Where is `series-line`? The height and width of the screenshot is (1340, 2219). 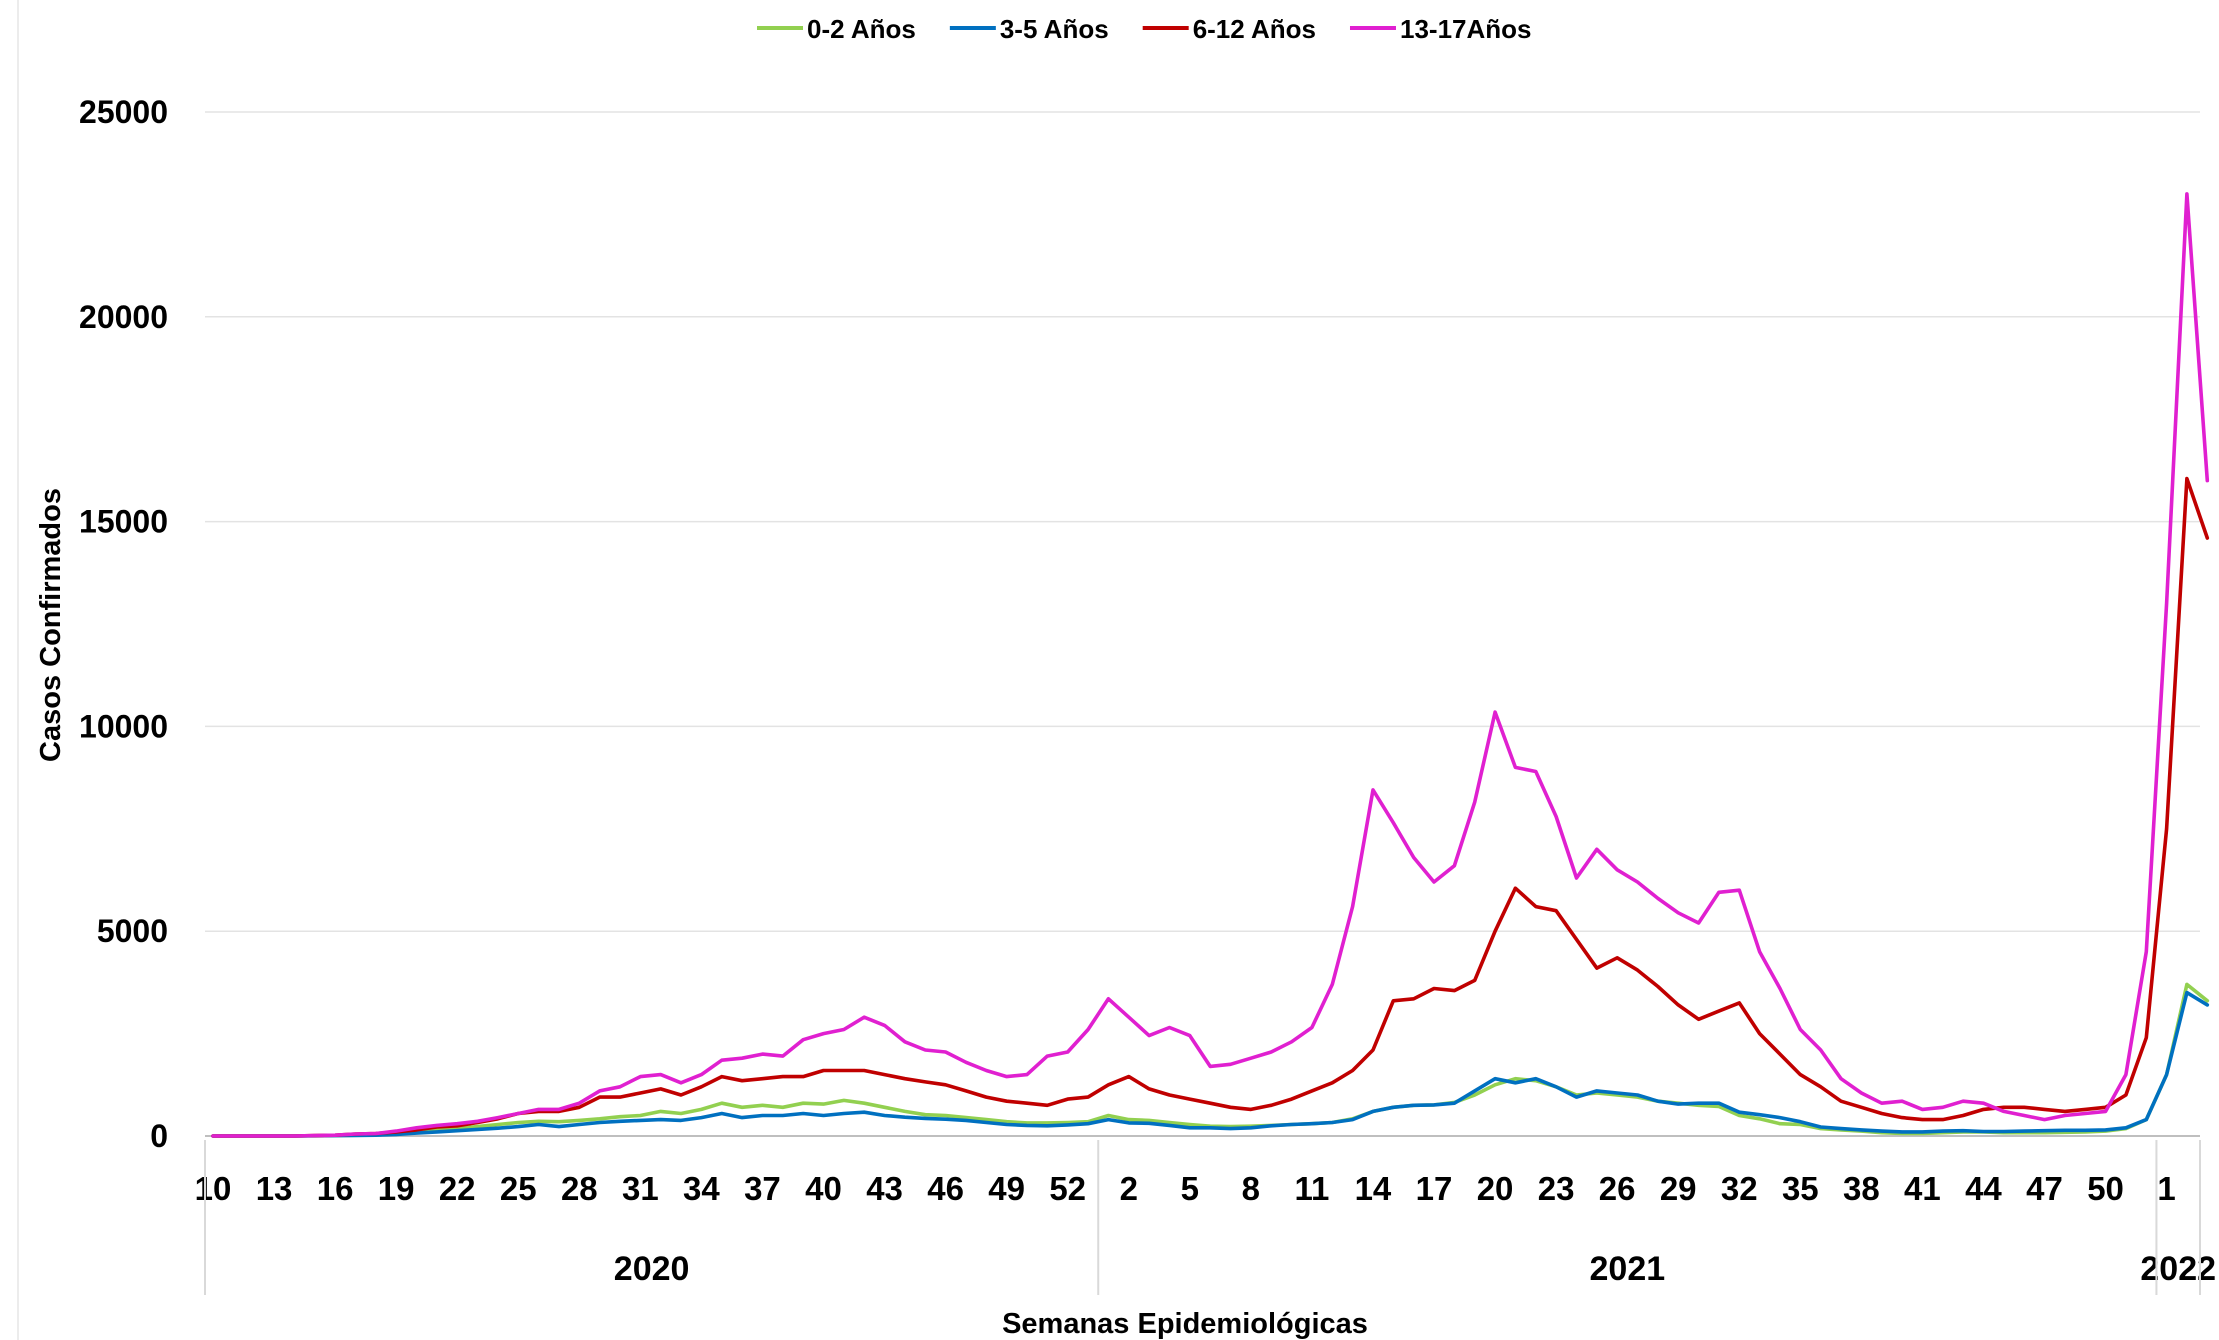 series-line is located at coordinates (1210, 1064).